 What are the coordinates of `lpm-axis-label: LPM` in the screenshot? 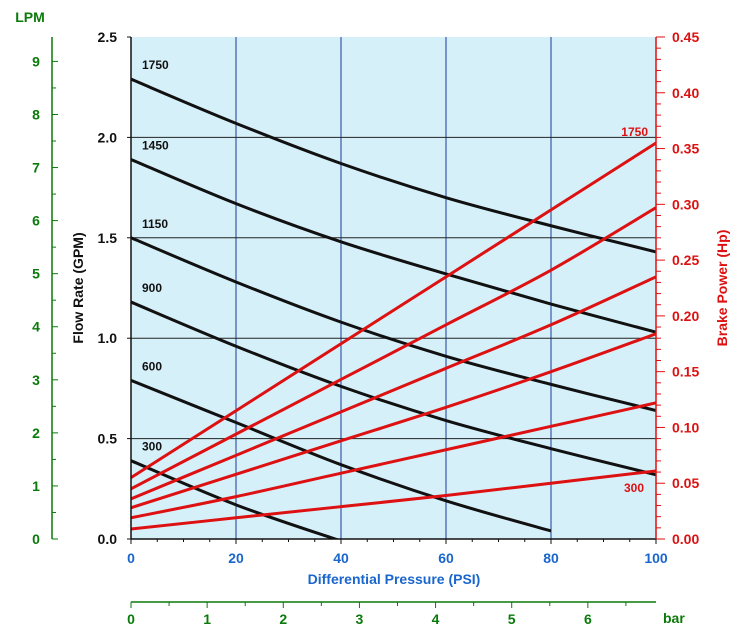 It's located at (30, 17).